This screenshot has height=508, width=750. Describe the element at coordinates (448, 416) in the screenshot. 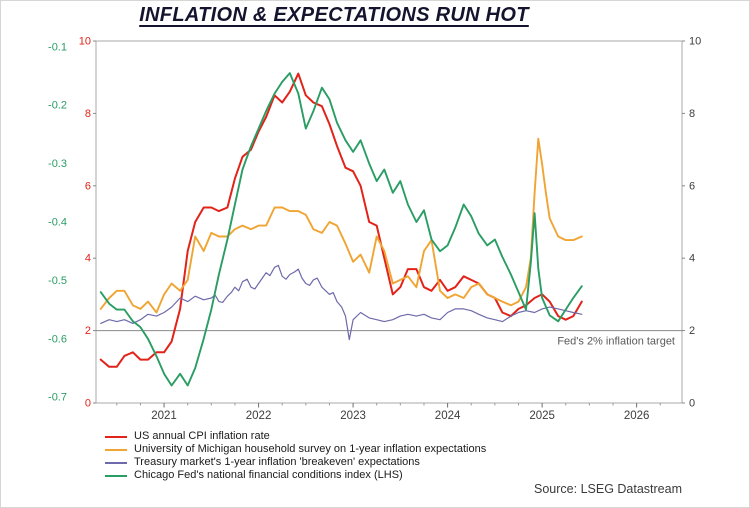

I see `x-tick-label: 2024` at that location.